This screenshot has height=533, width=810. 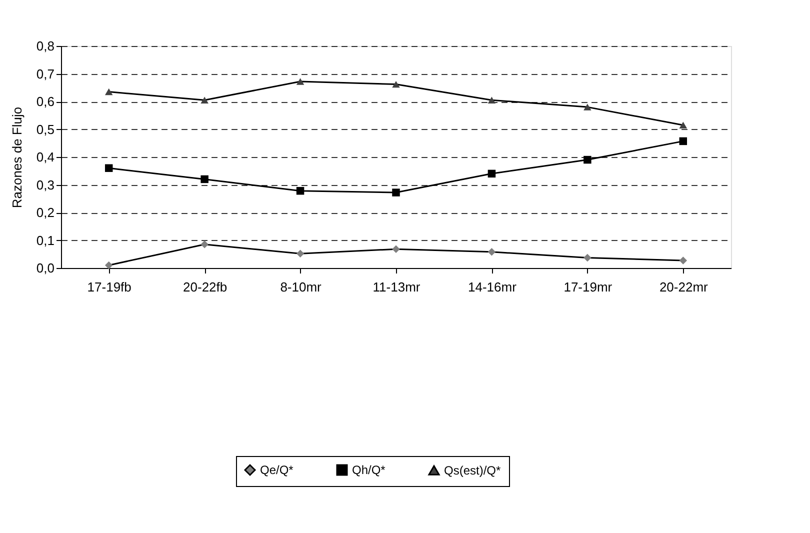 I want to click on y-tick-label: 0,5, so click(x=45, y=129).